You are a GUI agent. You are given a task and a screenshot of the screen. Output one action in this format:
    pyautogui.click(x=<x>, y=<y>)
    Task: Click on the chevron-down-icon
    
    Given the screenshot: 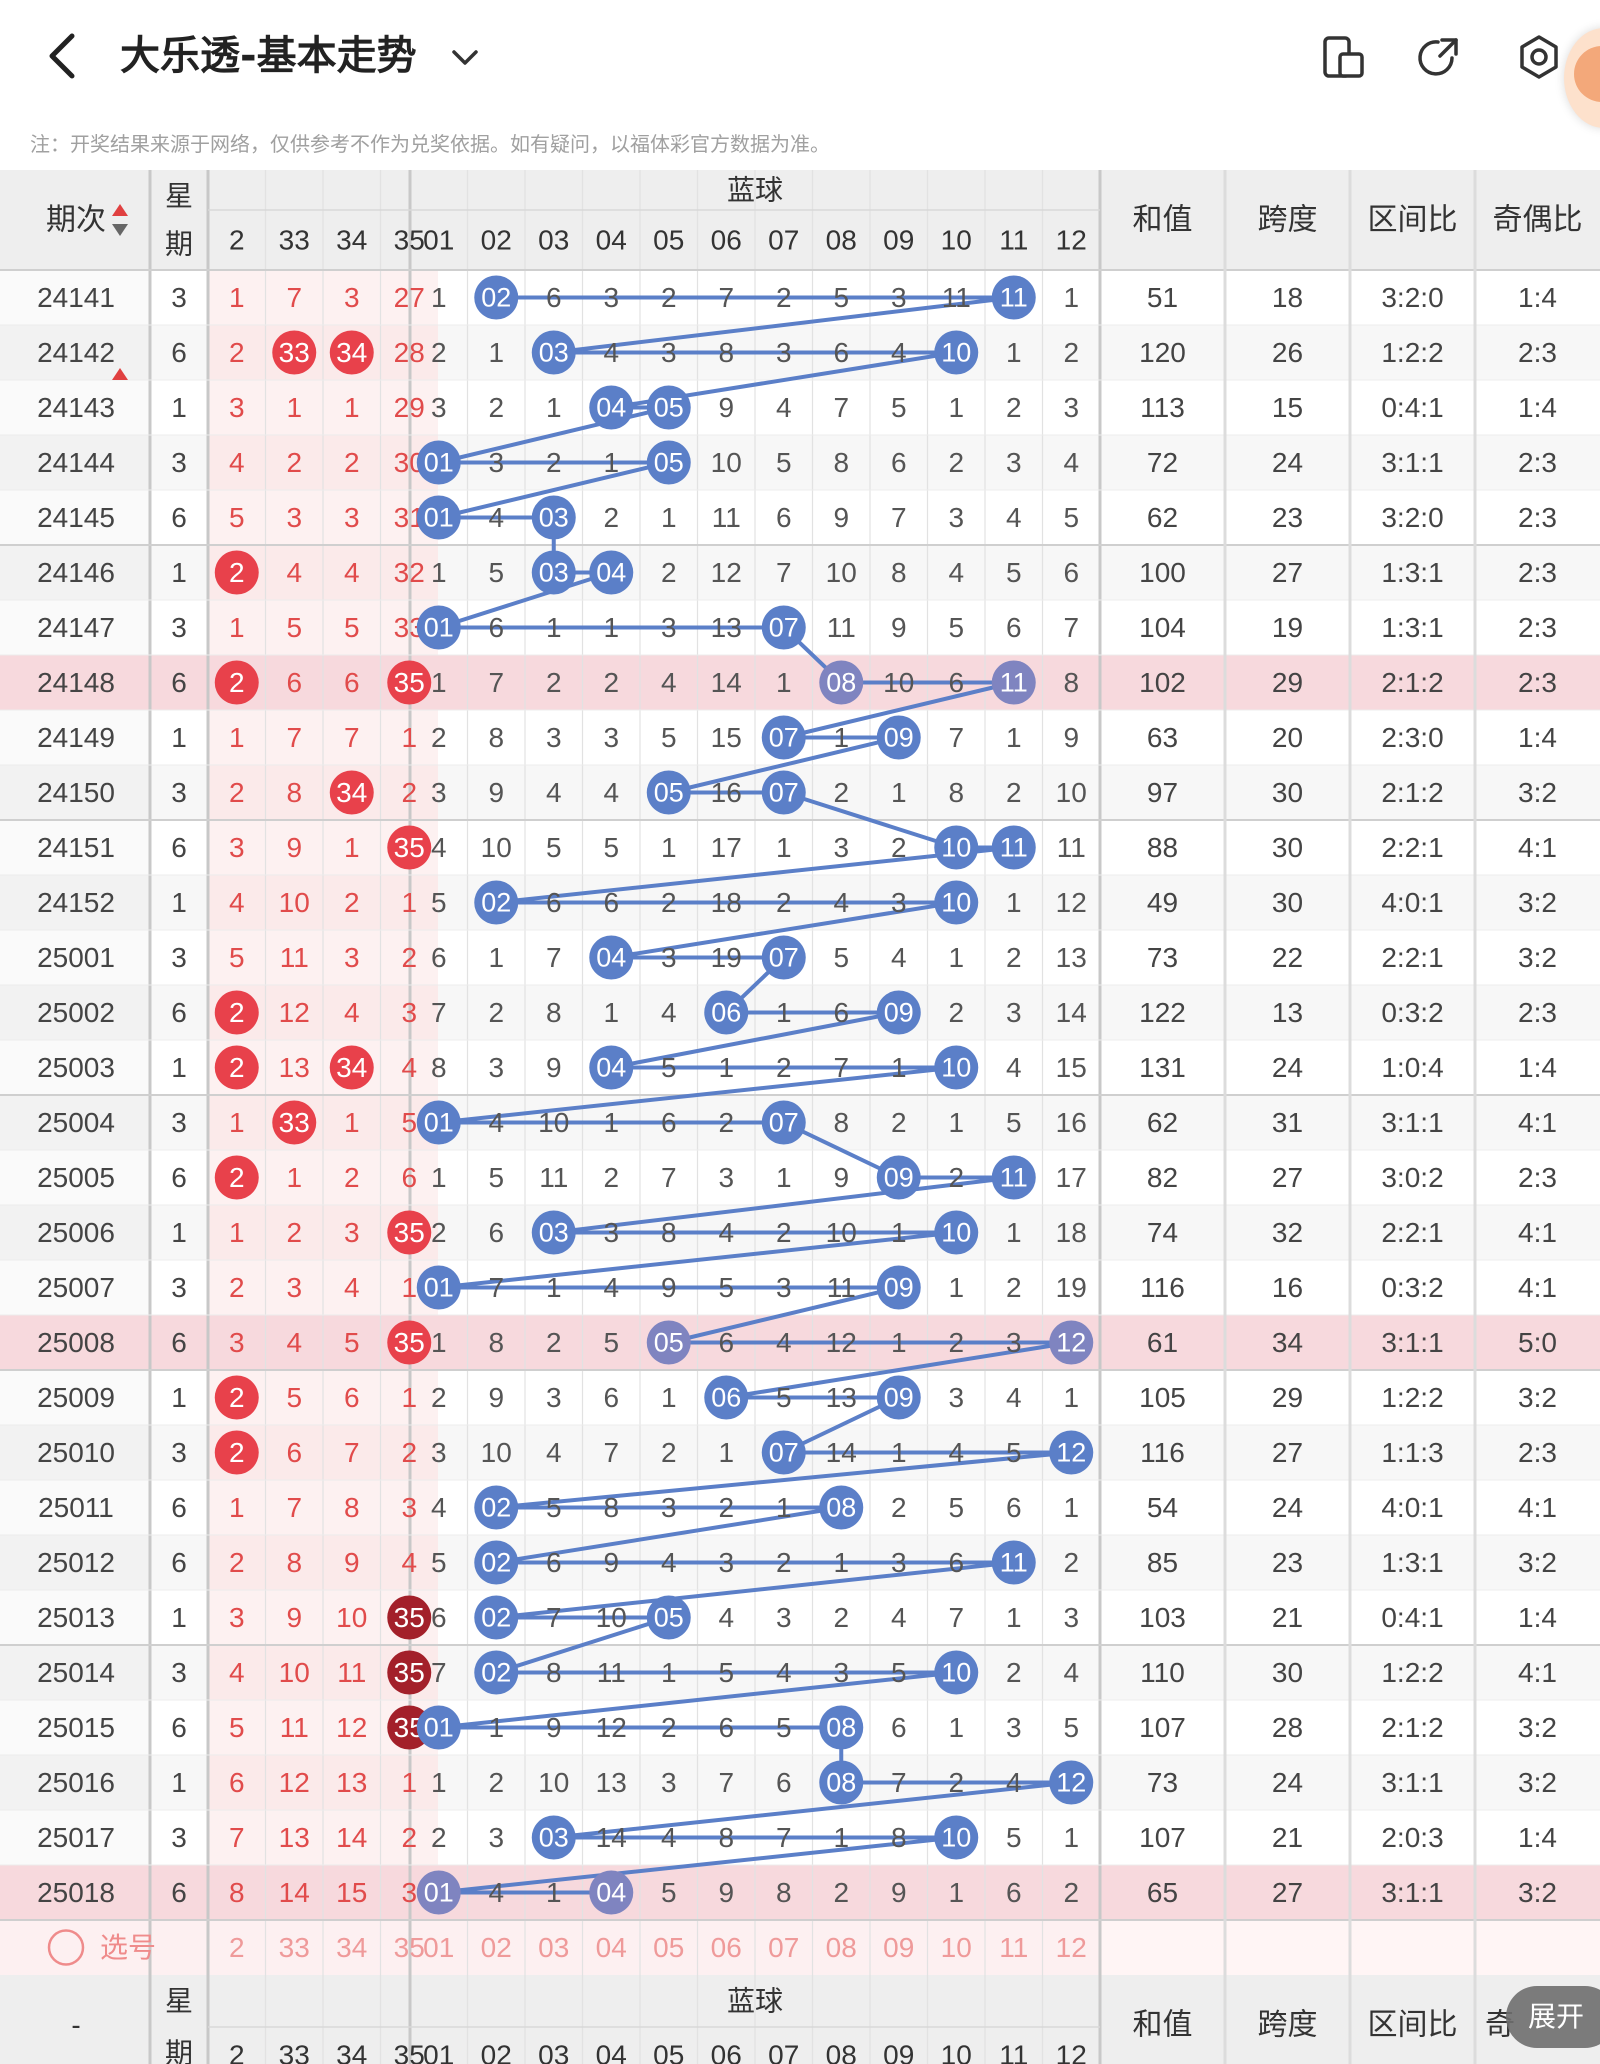 What is the action you would take?
    pyautogui.click(x=465, y=57)
    